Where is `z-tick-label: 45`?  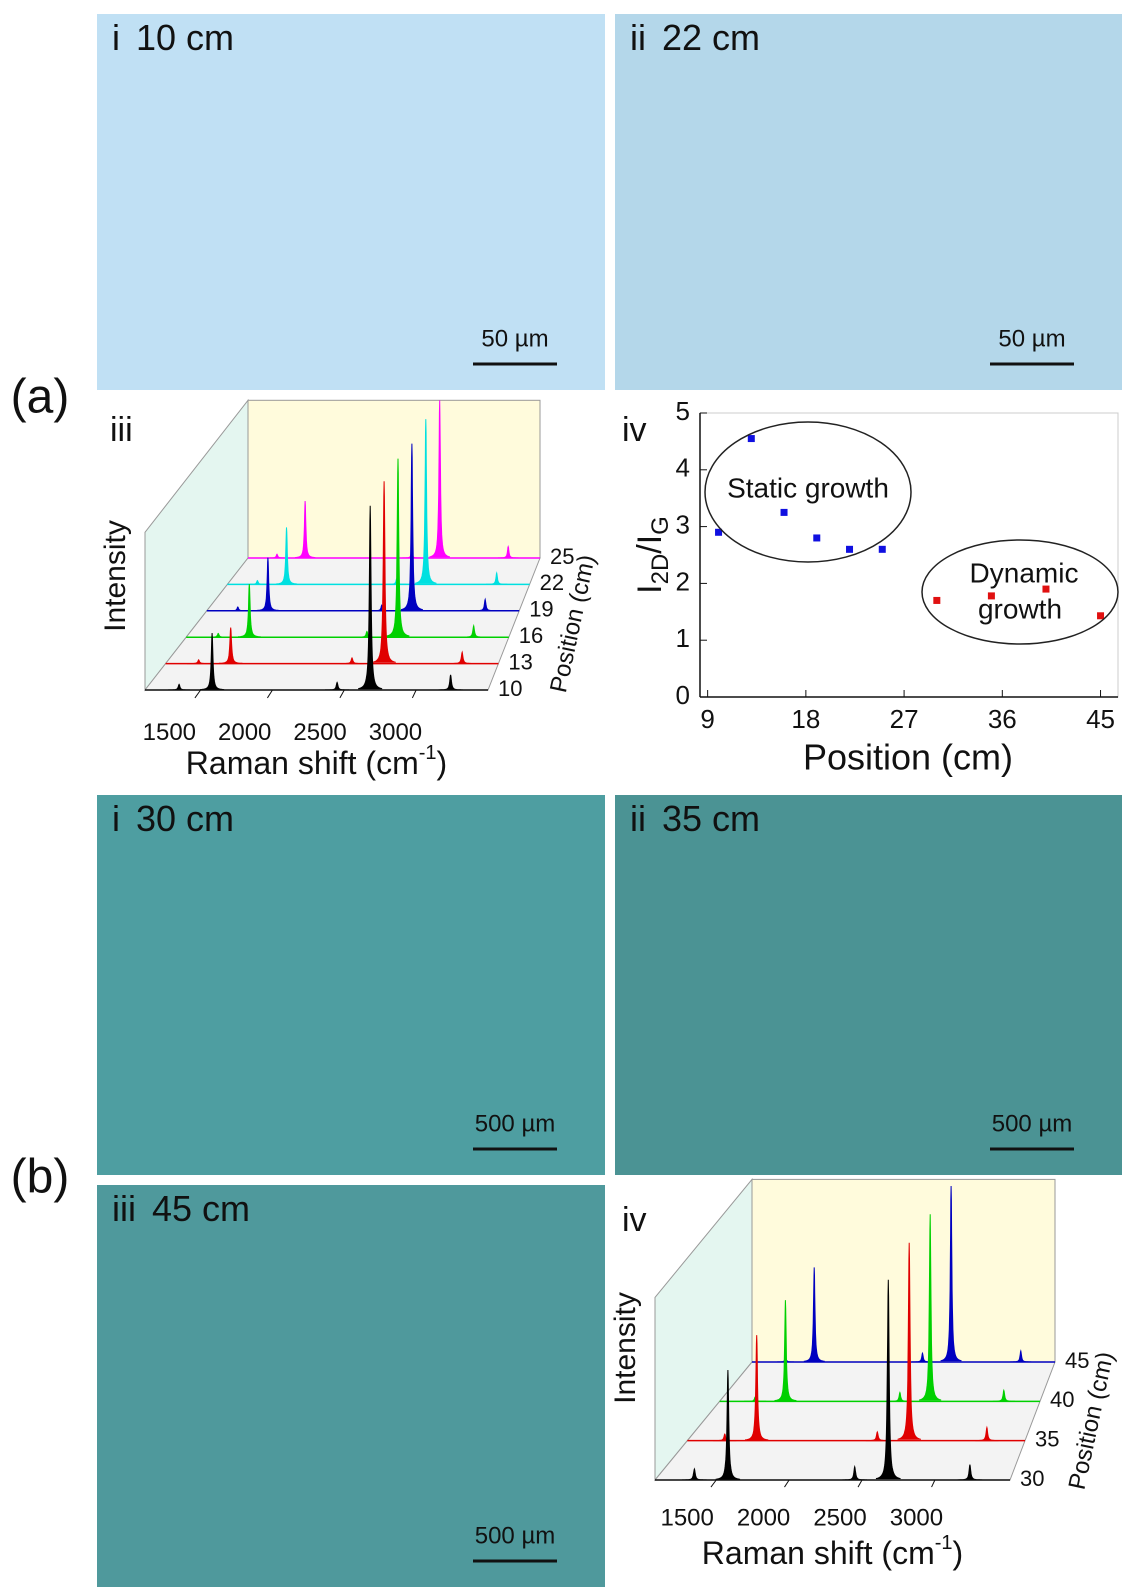
z-tick-label: 45 is located at coordinates (1077, 1360).